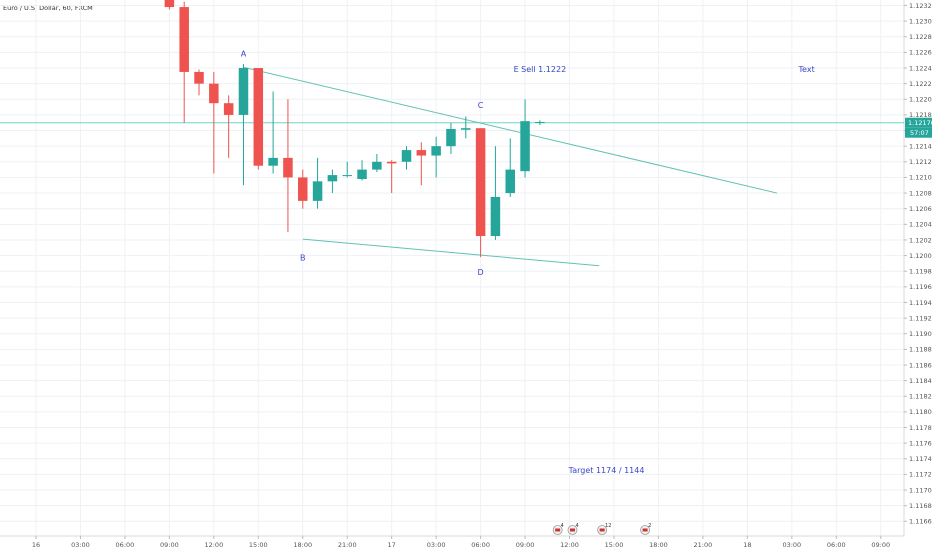 The image size is (932, 550). What do you see at coordinates (920, 37) in the screenshot?
I see `y-tick-label: 1.12280` at bounding box center [920, 37].